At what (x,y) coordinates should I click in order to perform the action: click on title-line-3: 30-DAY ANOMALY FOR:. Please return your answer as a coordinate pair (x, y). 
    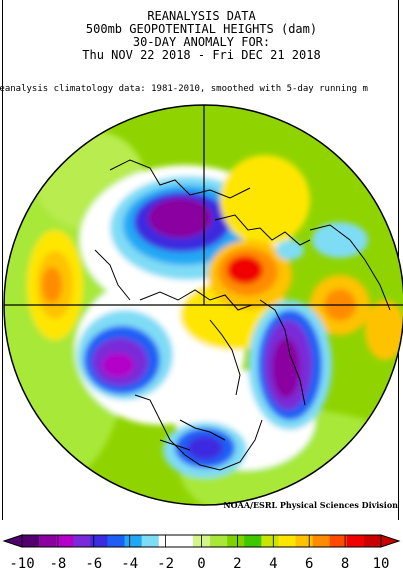
    Looking at the image, I should click on (201, 42).